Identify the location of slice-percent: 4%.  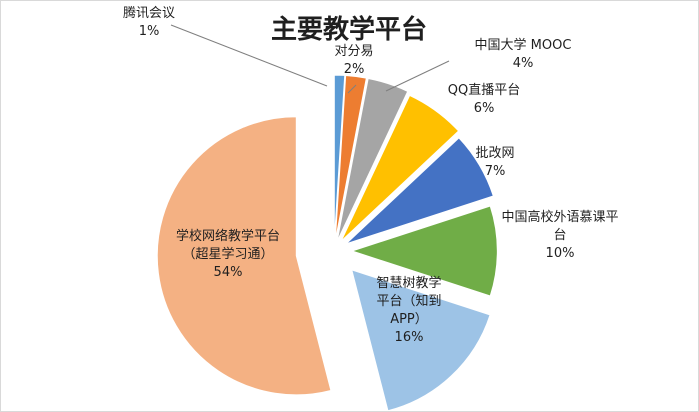
(523, 63).